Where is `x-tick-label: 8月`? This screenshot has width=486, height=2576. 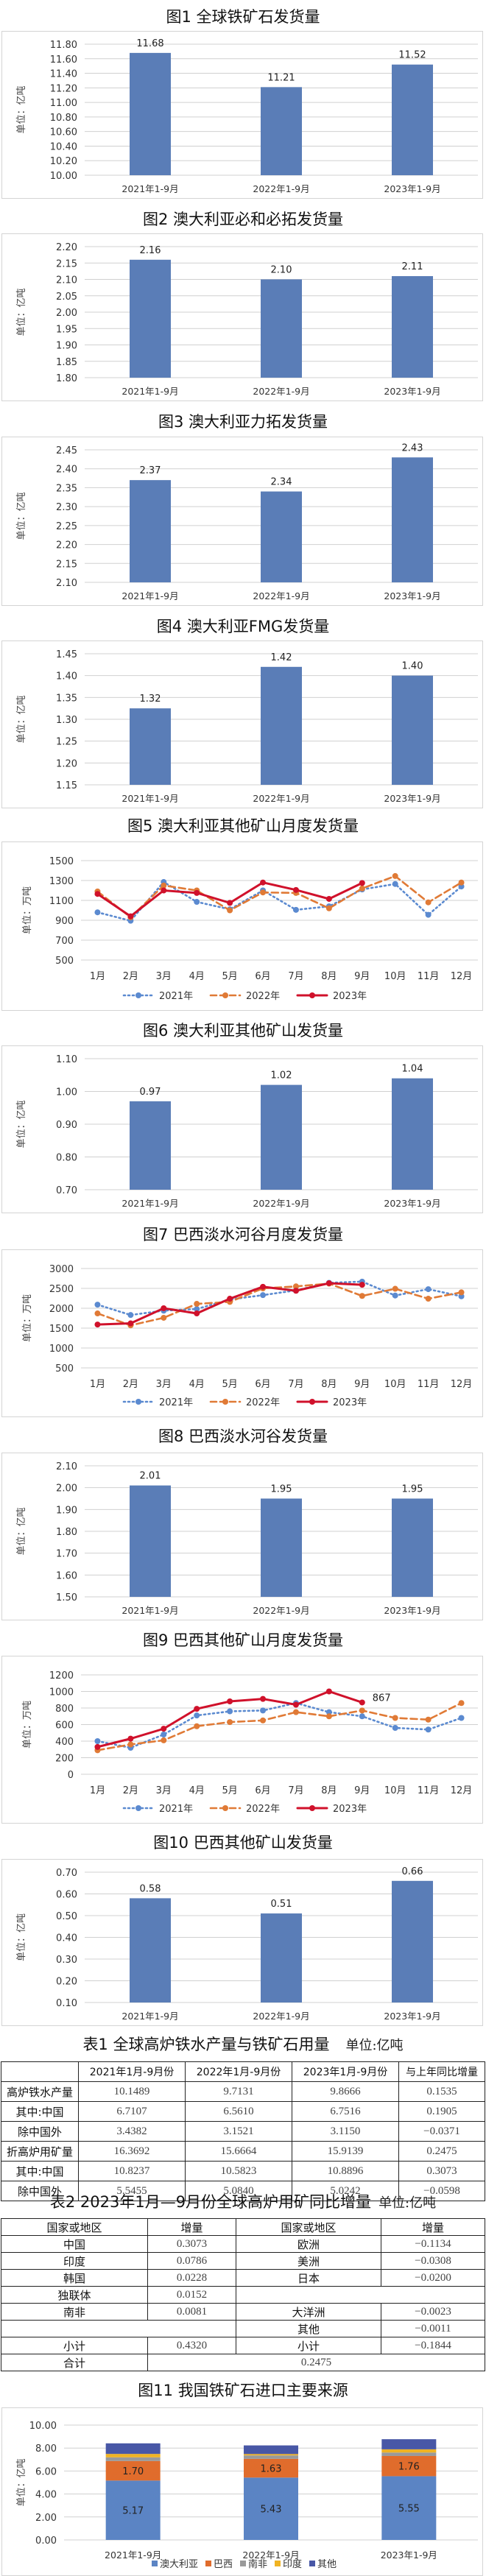 x-tick-label: 8月 is located at coordinates (329, 1384).